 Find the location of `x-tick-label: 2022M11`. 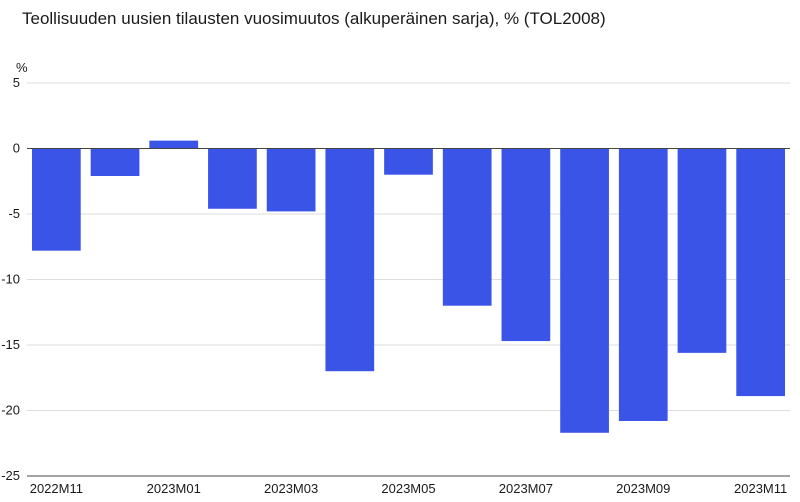

x-tick-label: 2022M11 is located at coordinates (56, 488).